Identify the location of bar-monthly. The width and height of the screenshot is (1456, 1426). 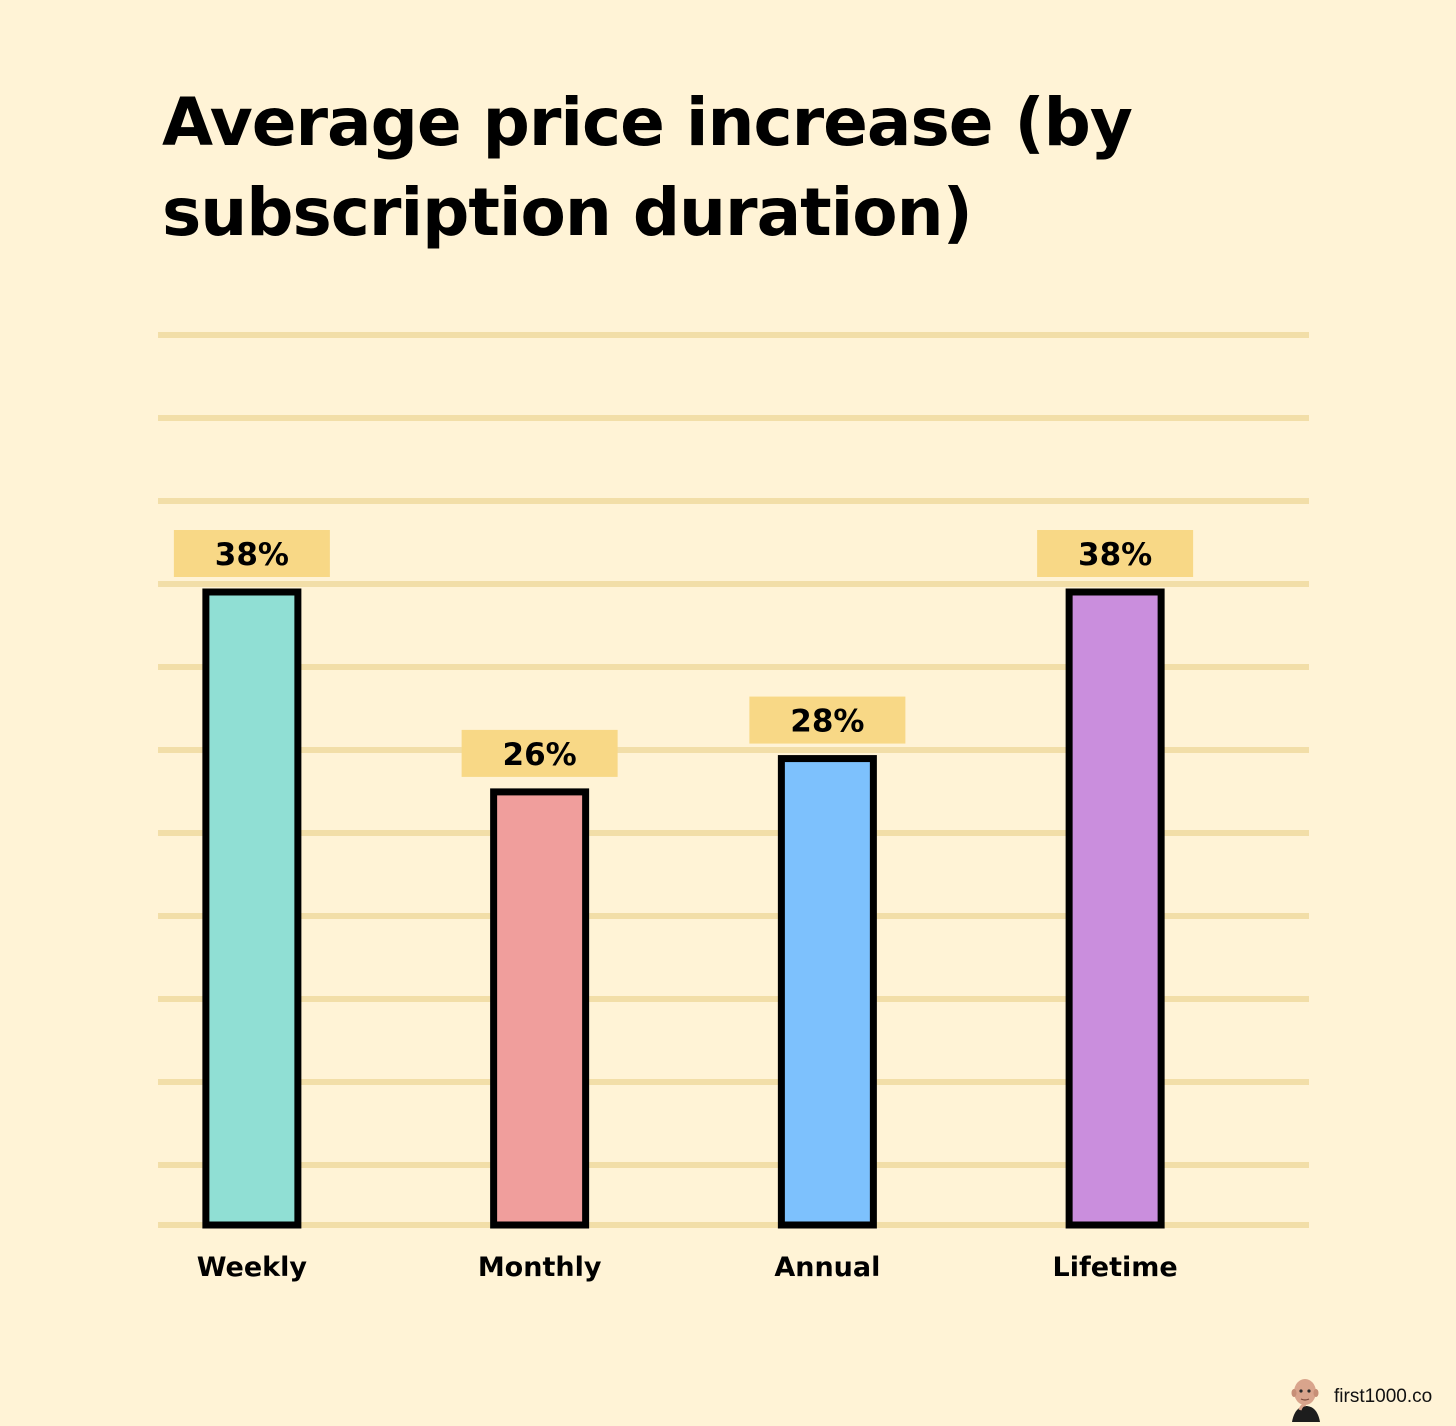
(540, 1008).